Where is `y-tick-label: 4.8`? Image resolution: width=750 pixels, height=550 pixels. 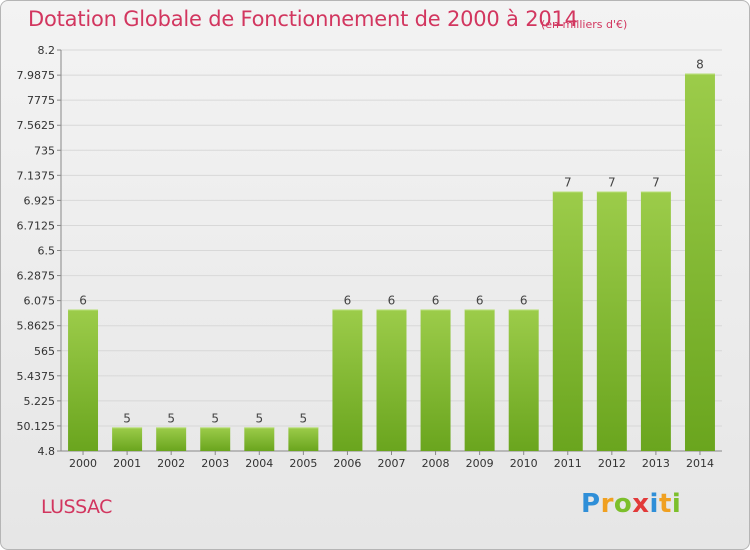
y-tick-label: 4.8 is located at coordinates (47, 451).